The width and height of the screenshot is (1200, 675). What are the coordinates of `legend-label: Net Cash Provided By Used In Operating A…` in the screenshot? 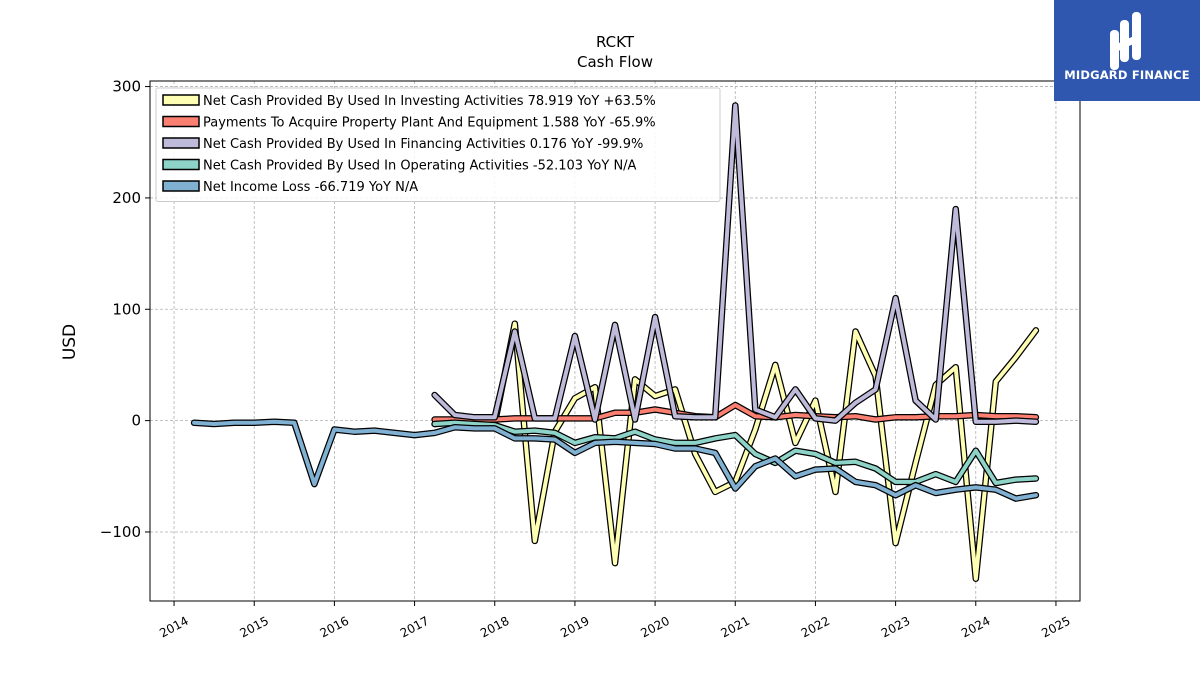 It's located at (420, 166).